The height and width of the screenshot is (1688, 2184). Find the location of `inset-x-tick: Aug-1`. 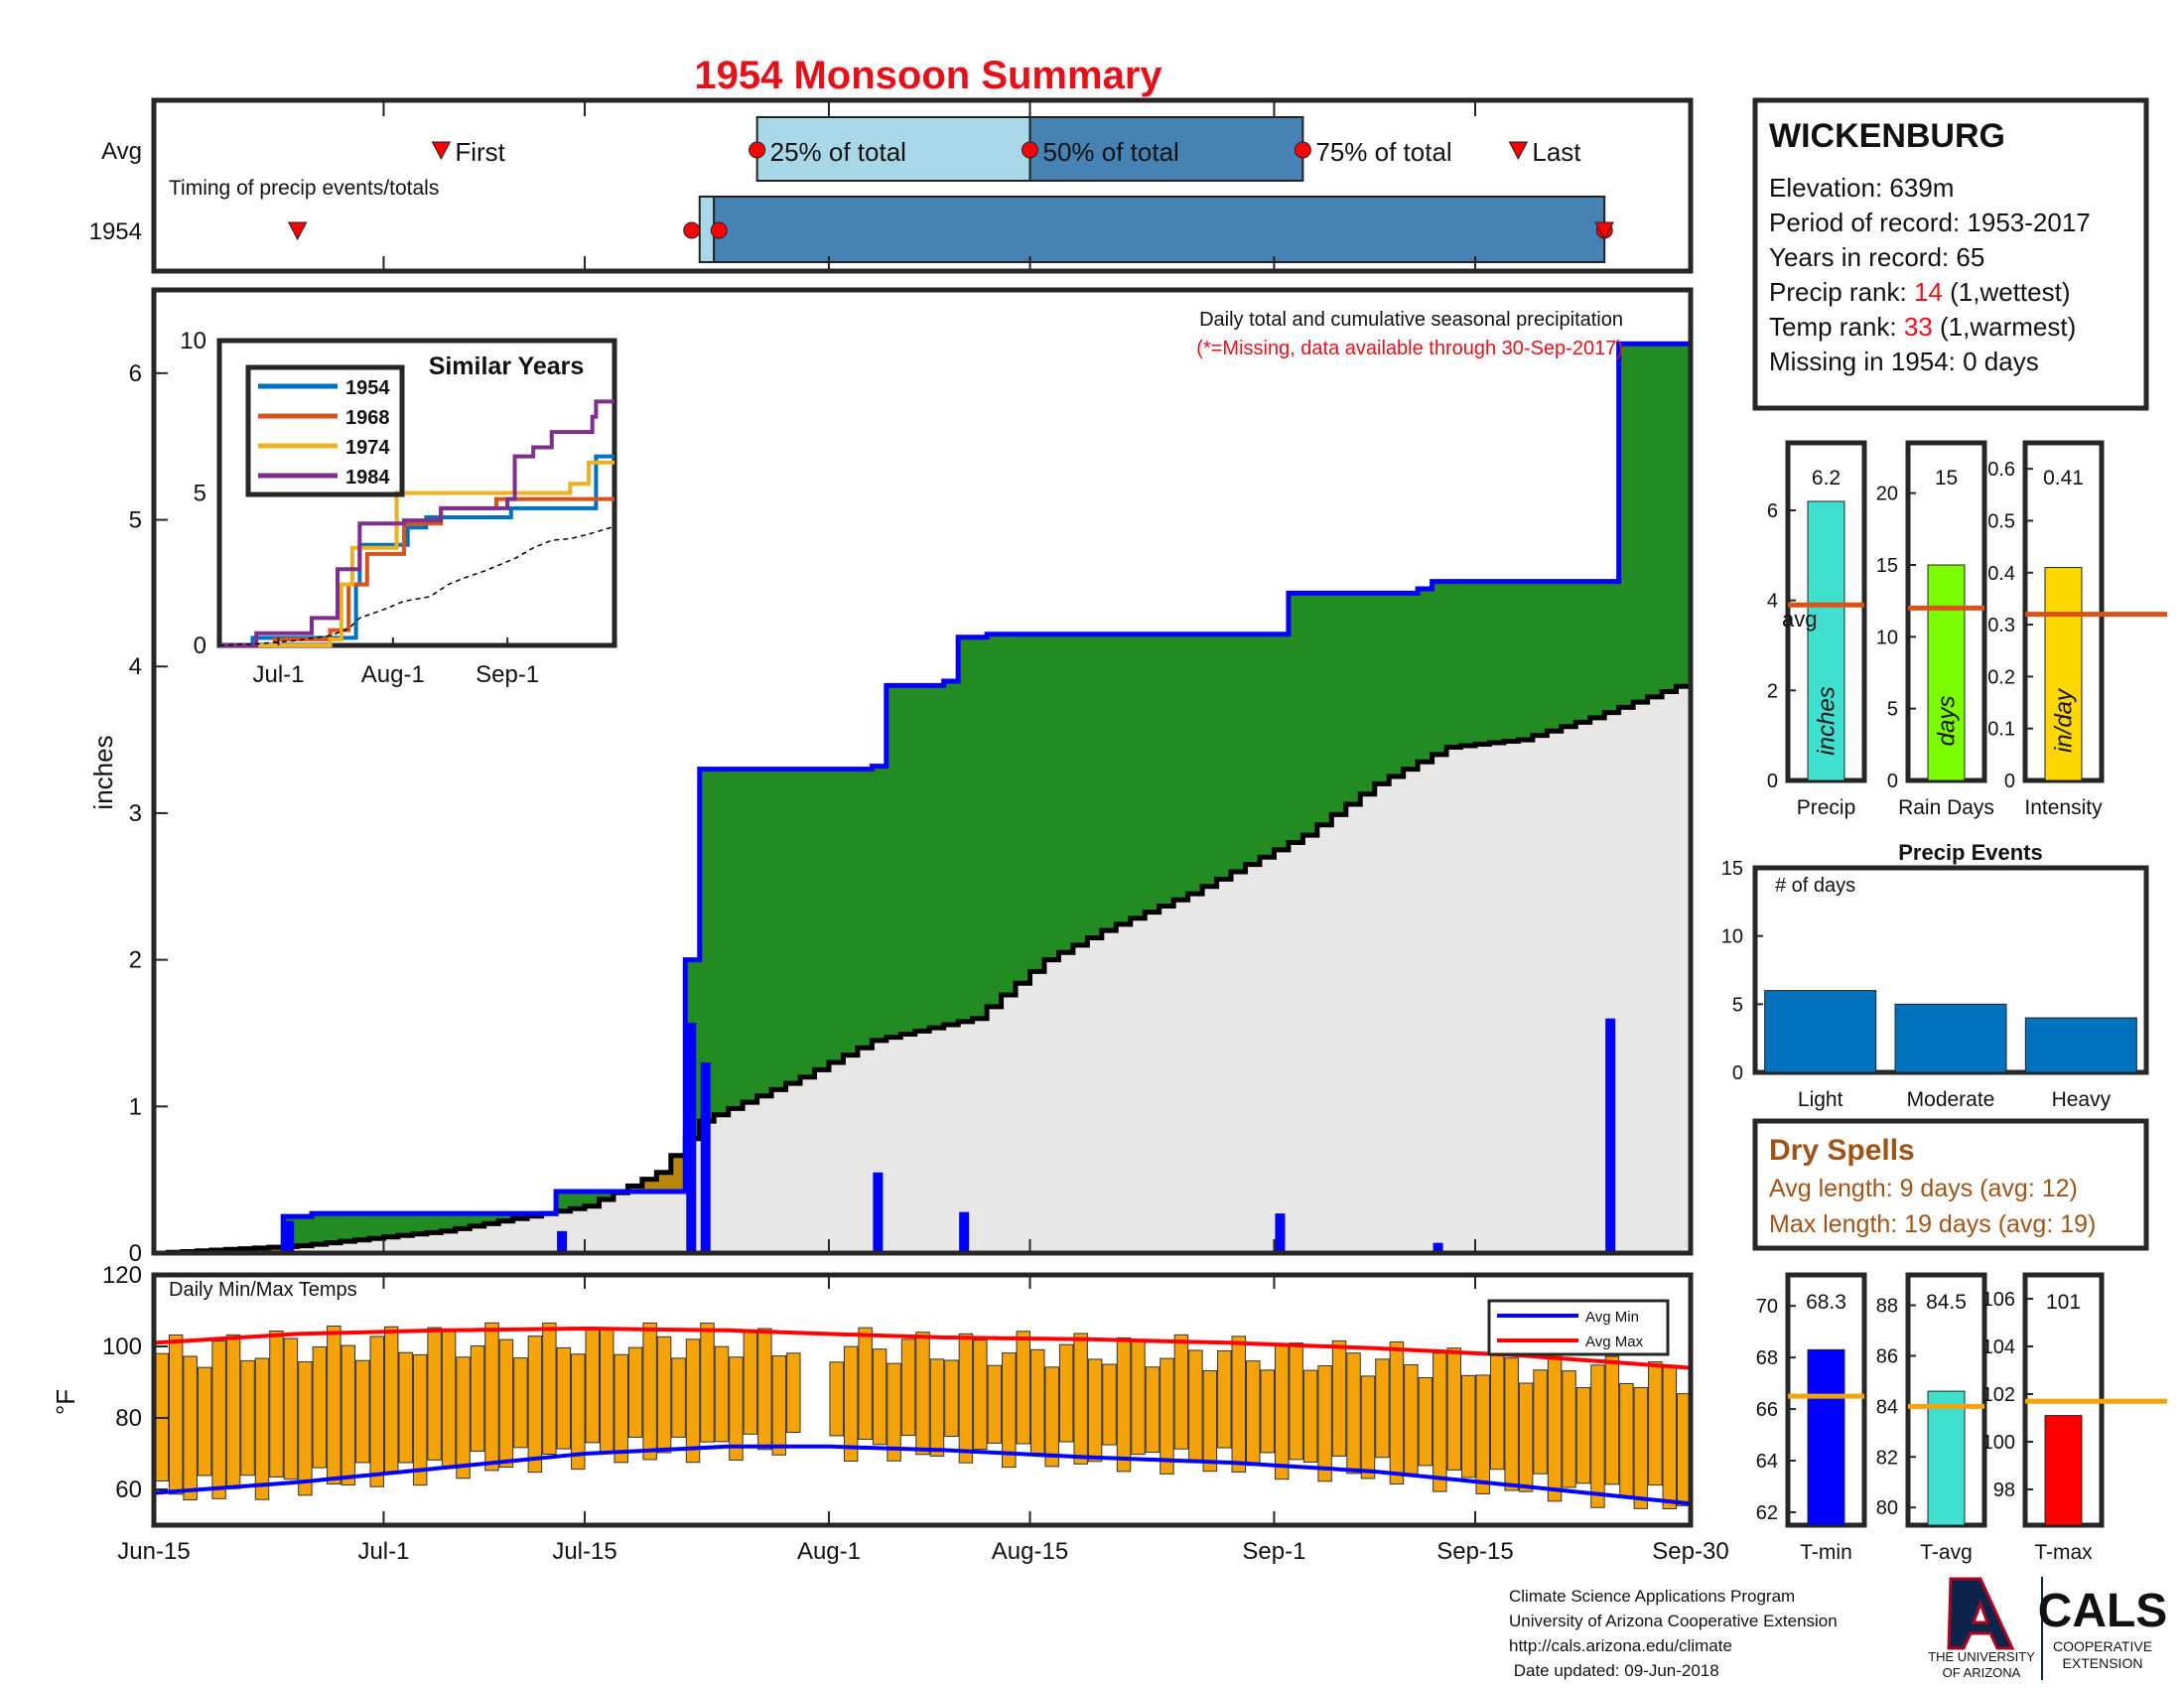

inset-x-tick: Aug-1 is located at coordinates (393, 674).